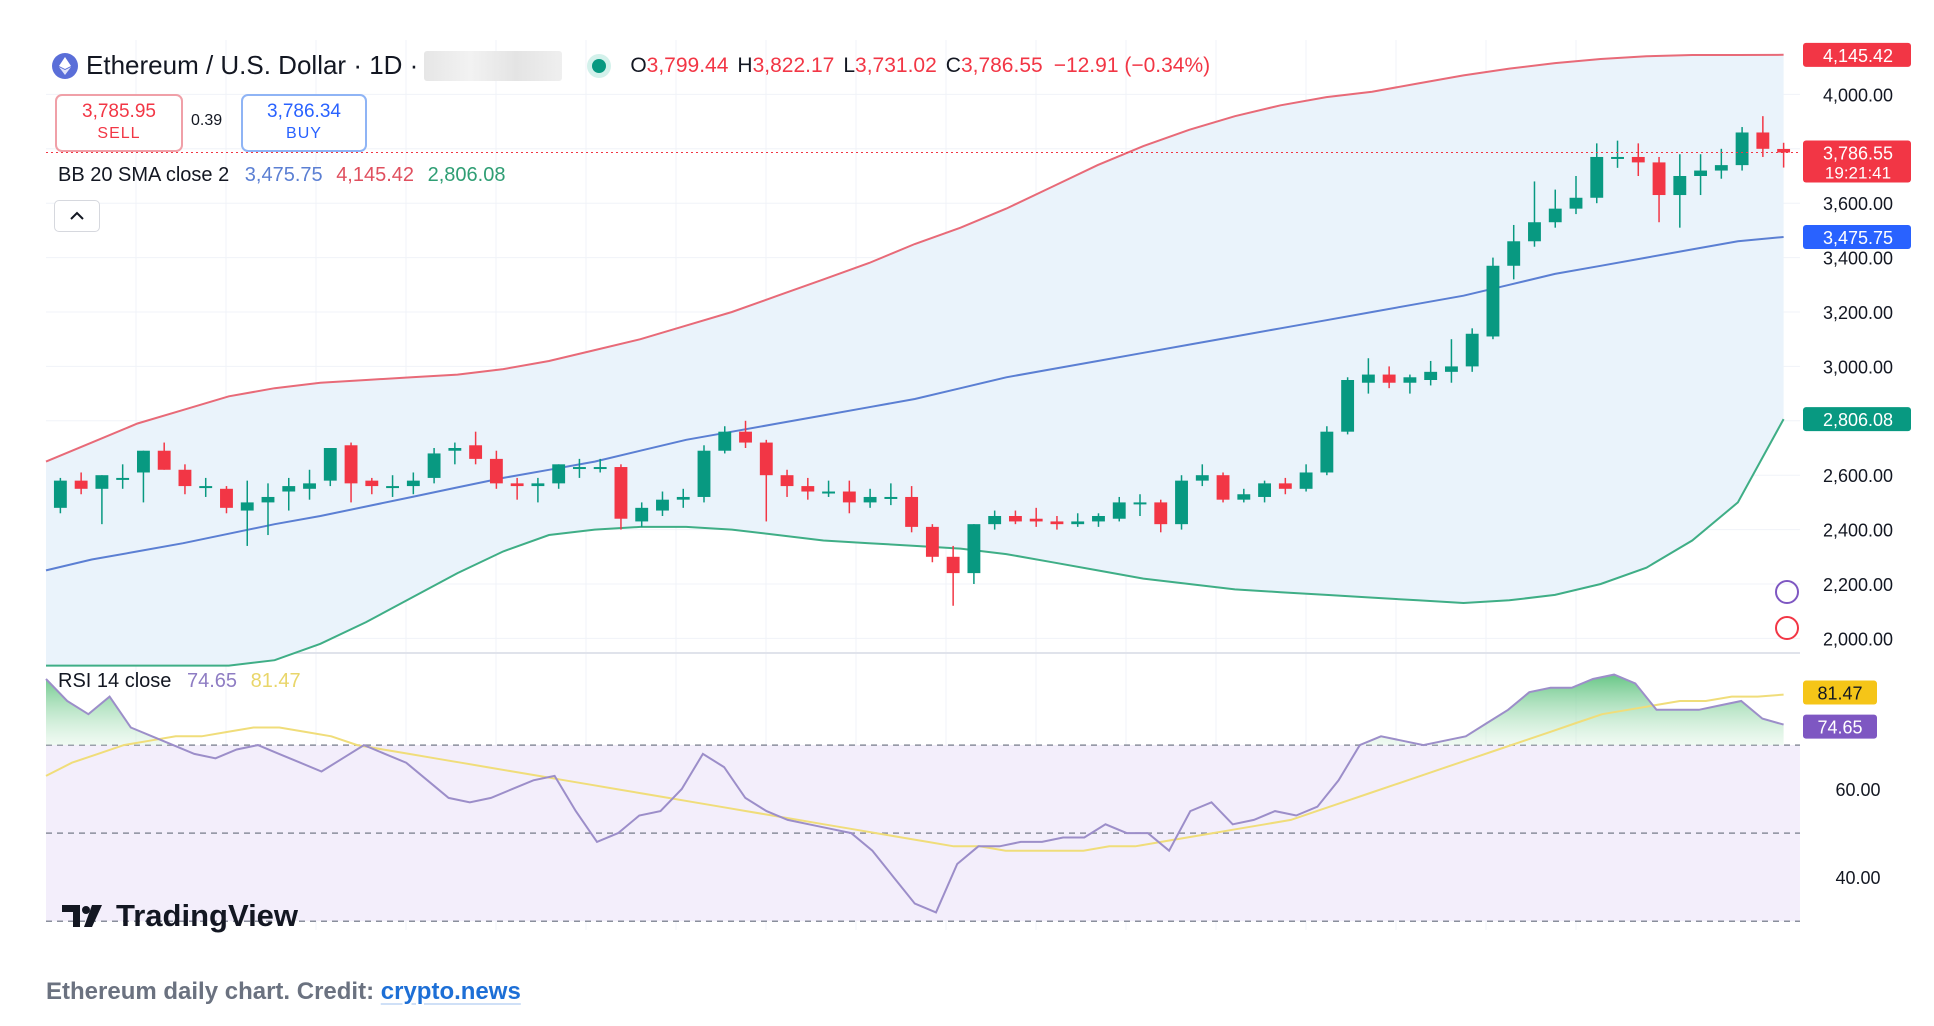 The width and height of the screenshot is (1934, 1026). Describe the element at coordinates (786, 65) in the screenshot. I see `ohlc-high: H3,822.17` at that location.